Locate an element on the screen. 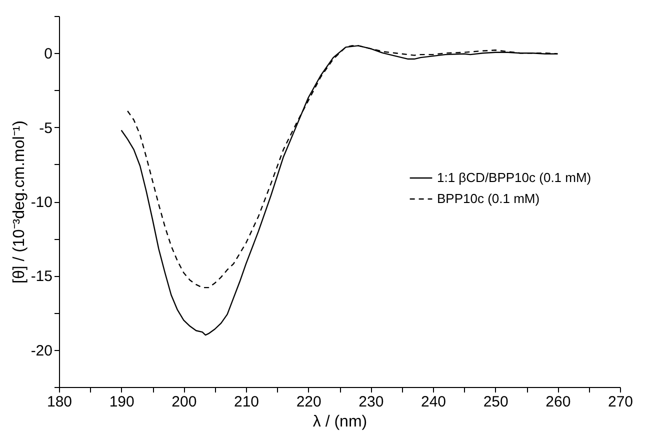 The image size is (648, 434). x-tick-label: 250 is located at coordinates (495, 402).